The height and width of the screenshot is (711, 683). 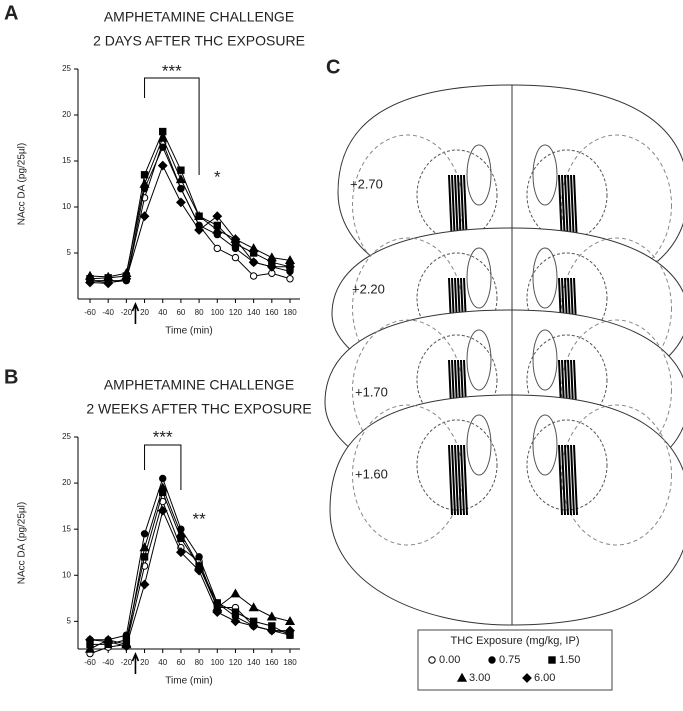 What do you see at coordinates (199, 518) in the screenshot?
I see `annotation: **` at bounding box center [199, 518].